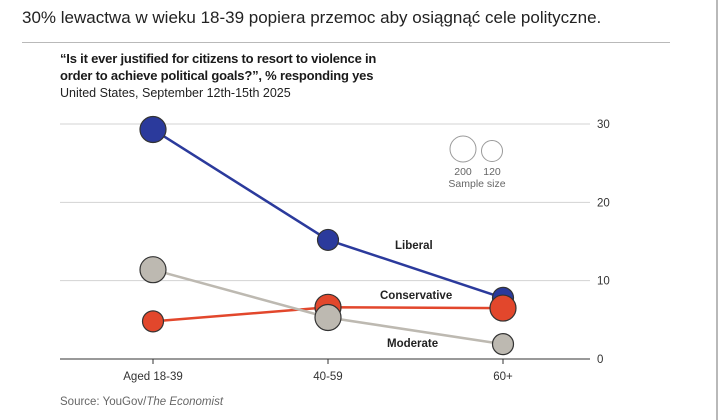  I want to click on y-tick-label-0: 0, so click(600, 360).